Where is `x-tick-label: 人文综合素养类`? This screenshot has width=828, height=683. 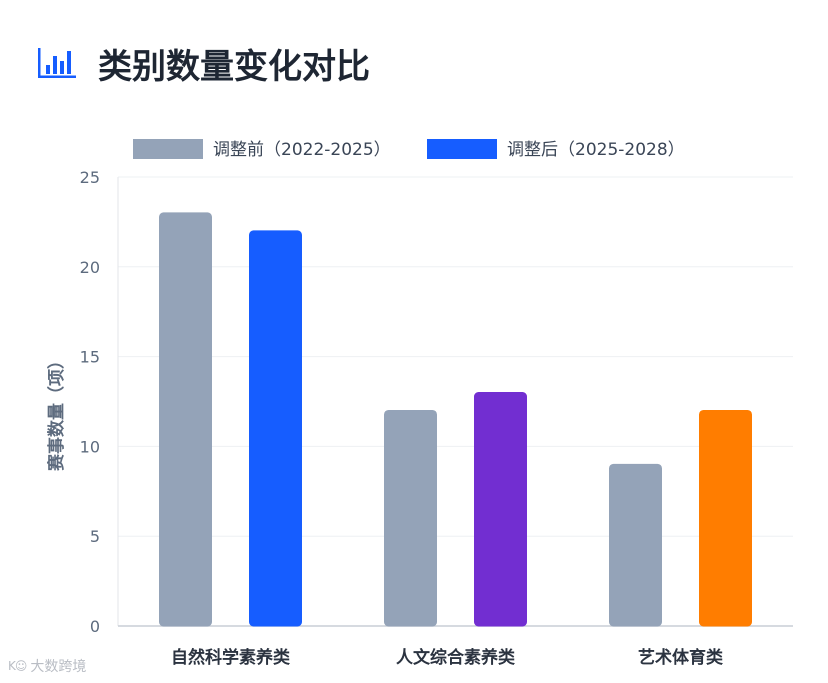 x-tick-label: 人文综合素养类 is located at coordinates (456, 657).